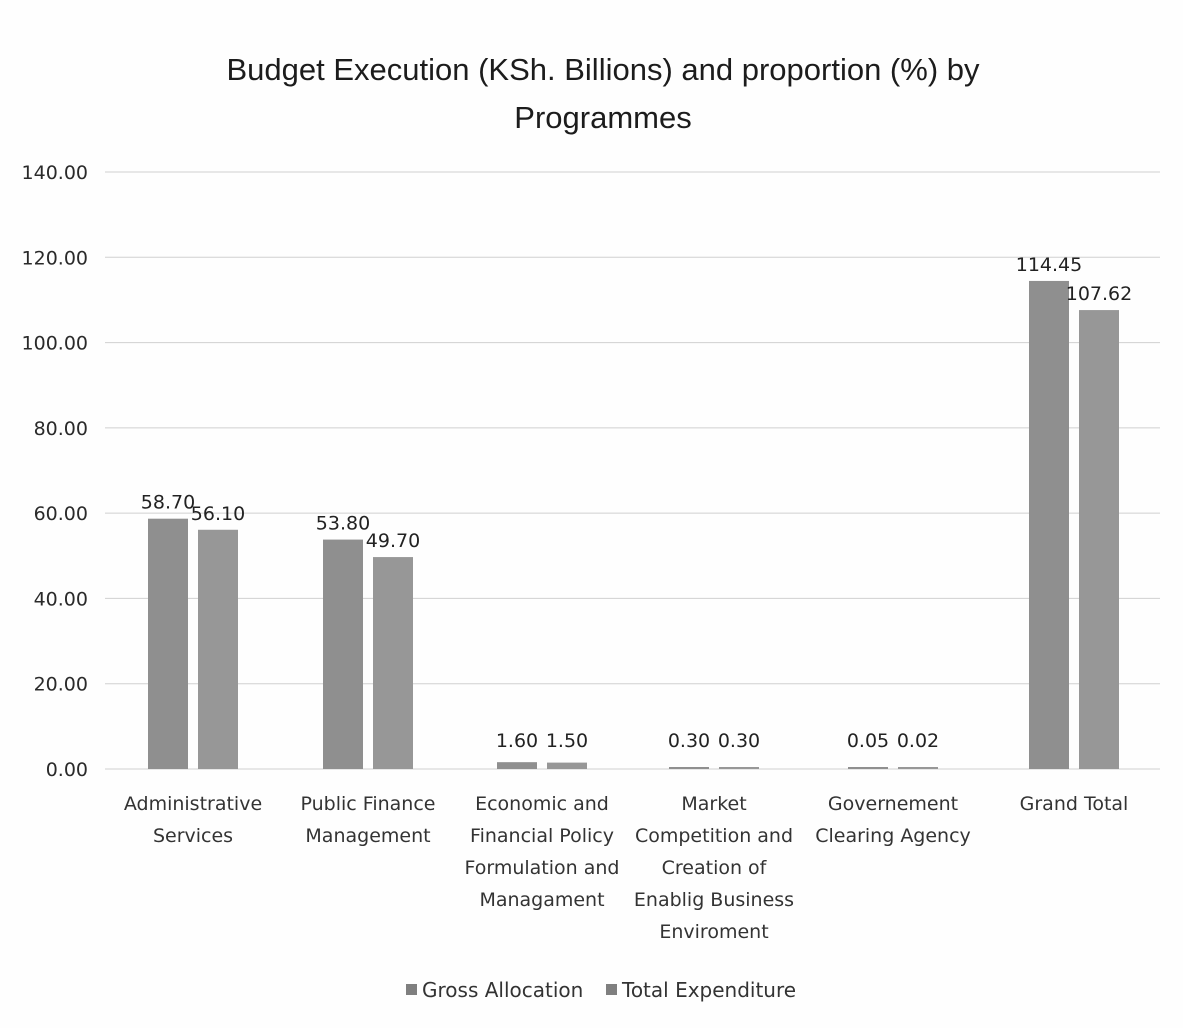  What do you see at coordinates (893, 804) in the screenshot?
I see `category-label: Governement` at bounding box center [893, 804].